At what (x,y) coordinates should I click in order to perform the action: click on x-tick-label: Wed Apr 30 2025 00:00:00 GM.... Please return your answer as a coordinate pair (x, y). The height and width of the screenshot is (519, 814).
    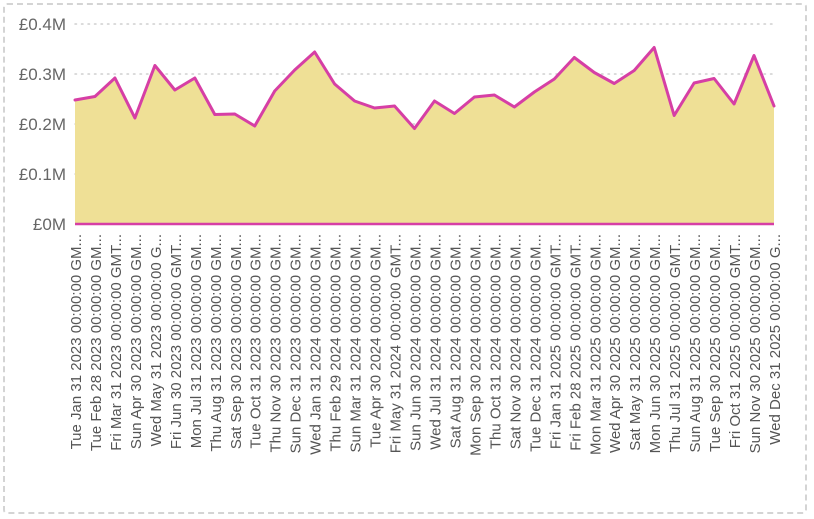
    Looking at the image, I should click on (615, 343).